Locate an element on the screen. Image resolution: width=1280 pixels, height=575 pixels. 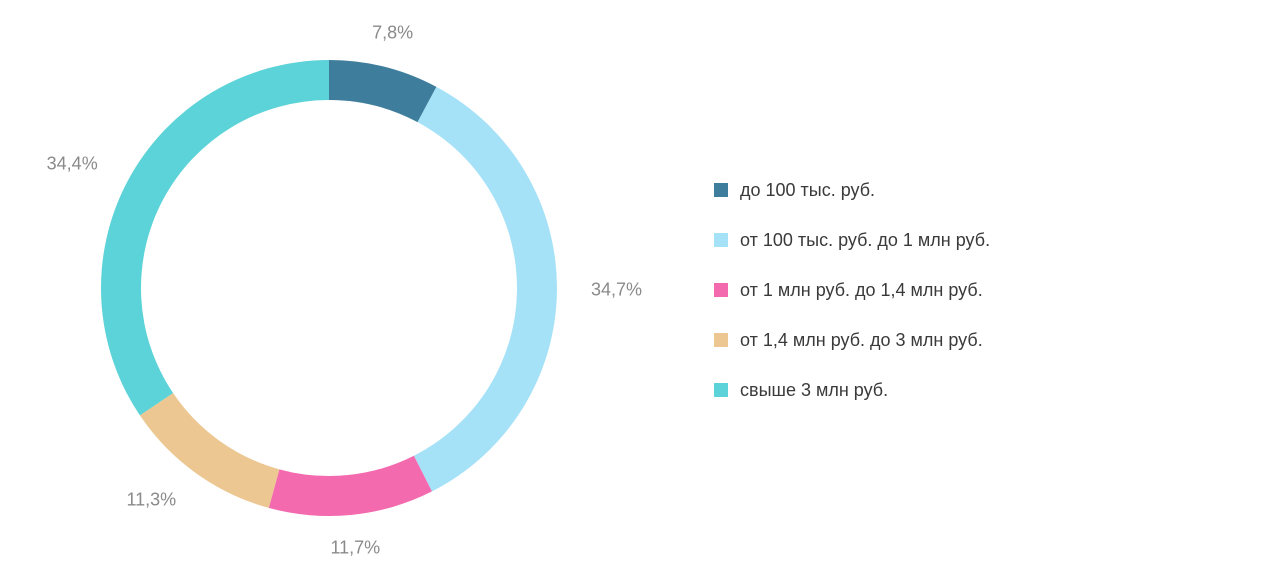
value-label: 34,7% is located at coordinates (616, 290).